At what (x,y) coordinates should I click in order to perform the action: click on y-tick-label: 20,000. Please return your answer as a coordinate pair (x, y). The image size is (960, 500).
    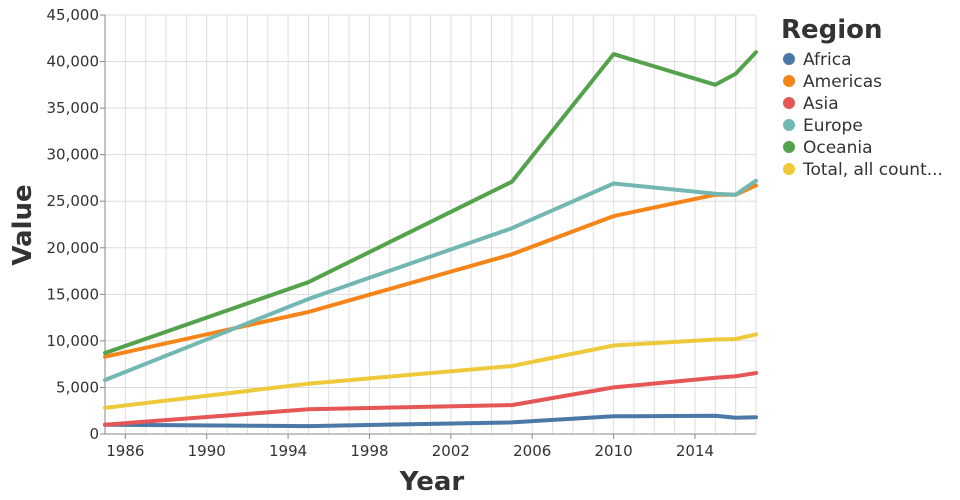
    Looking at the image, I should click on (73, 248).